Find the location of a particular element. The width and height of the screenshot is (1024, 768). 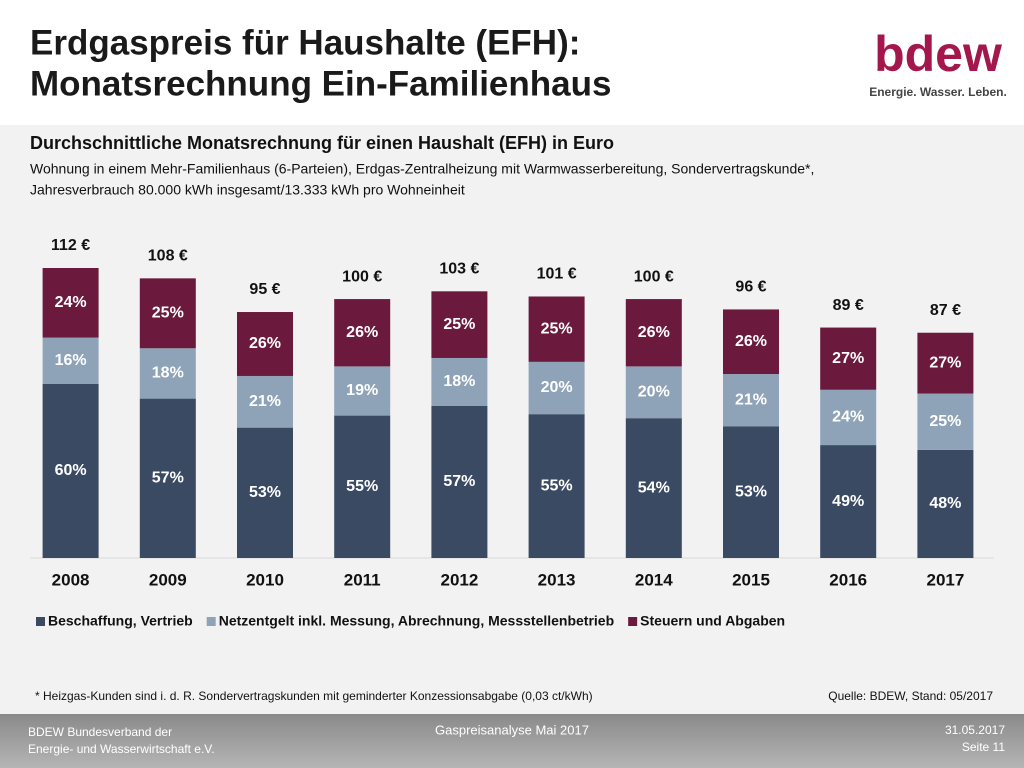

x-tick-label: 2010 is located at coordinates (265, 579).